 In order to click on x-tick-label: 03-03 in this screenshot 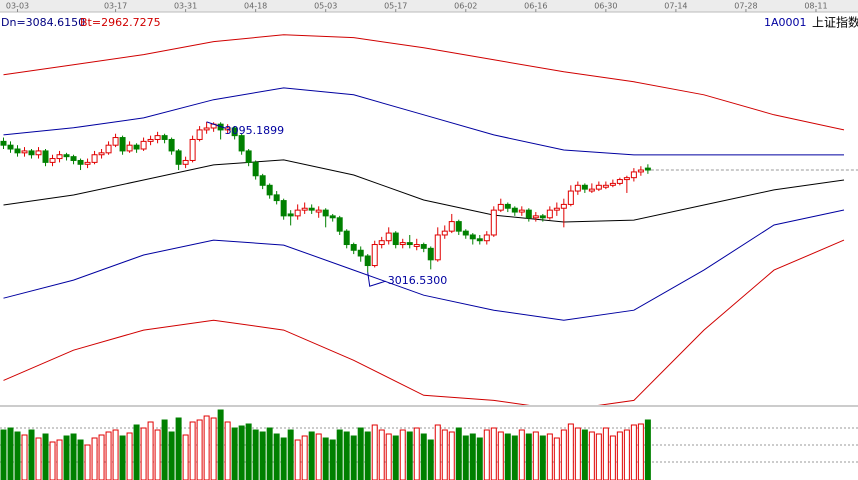, I will do `click(17, 6)`.